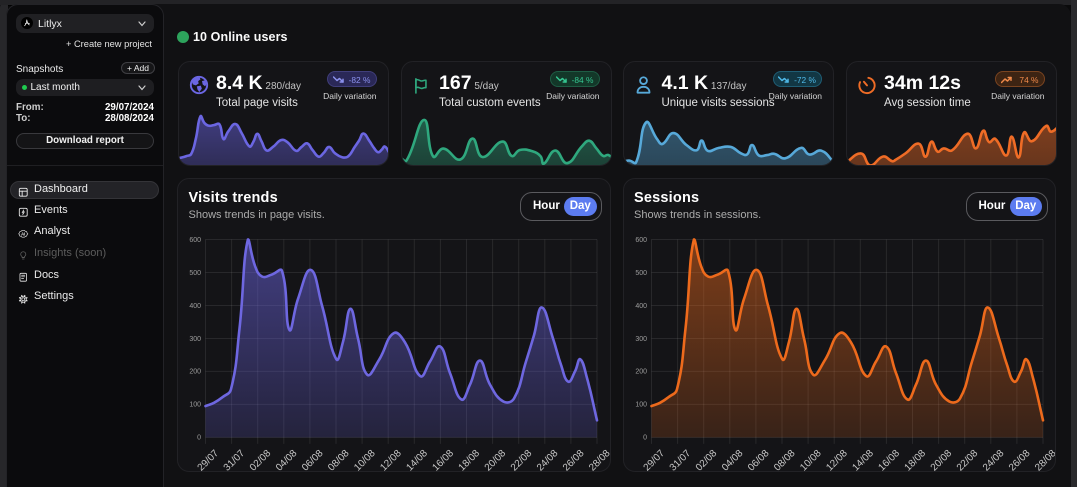 The height and width of the screenshot is (487, 1077). Describe the element at coordinates (23, 233) in the screenshot. I see `svg-text: AI` at that location.